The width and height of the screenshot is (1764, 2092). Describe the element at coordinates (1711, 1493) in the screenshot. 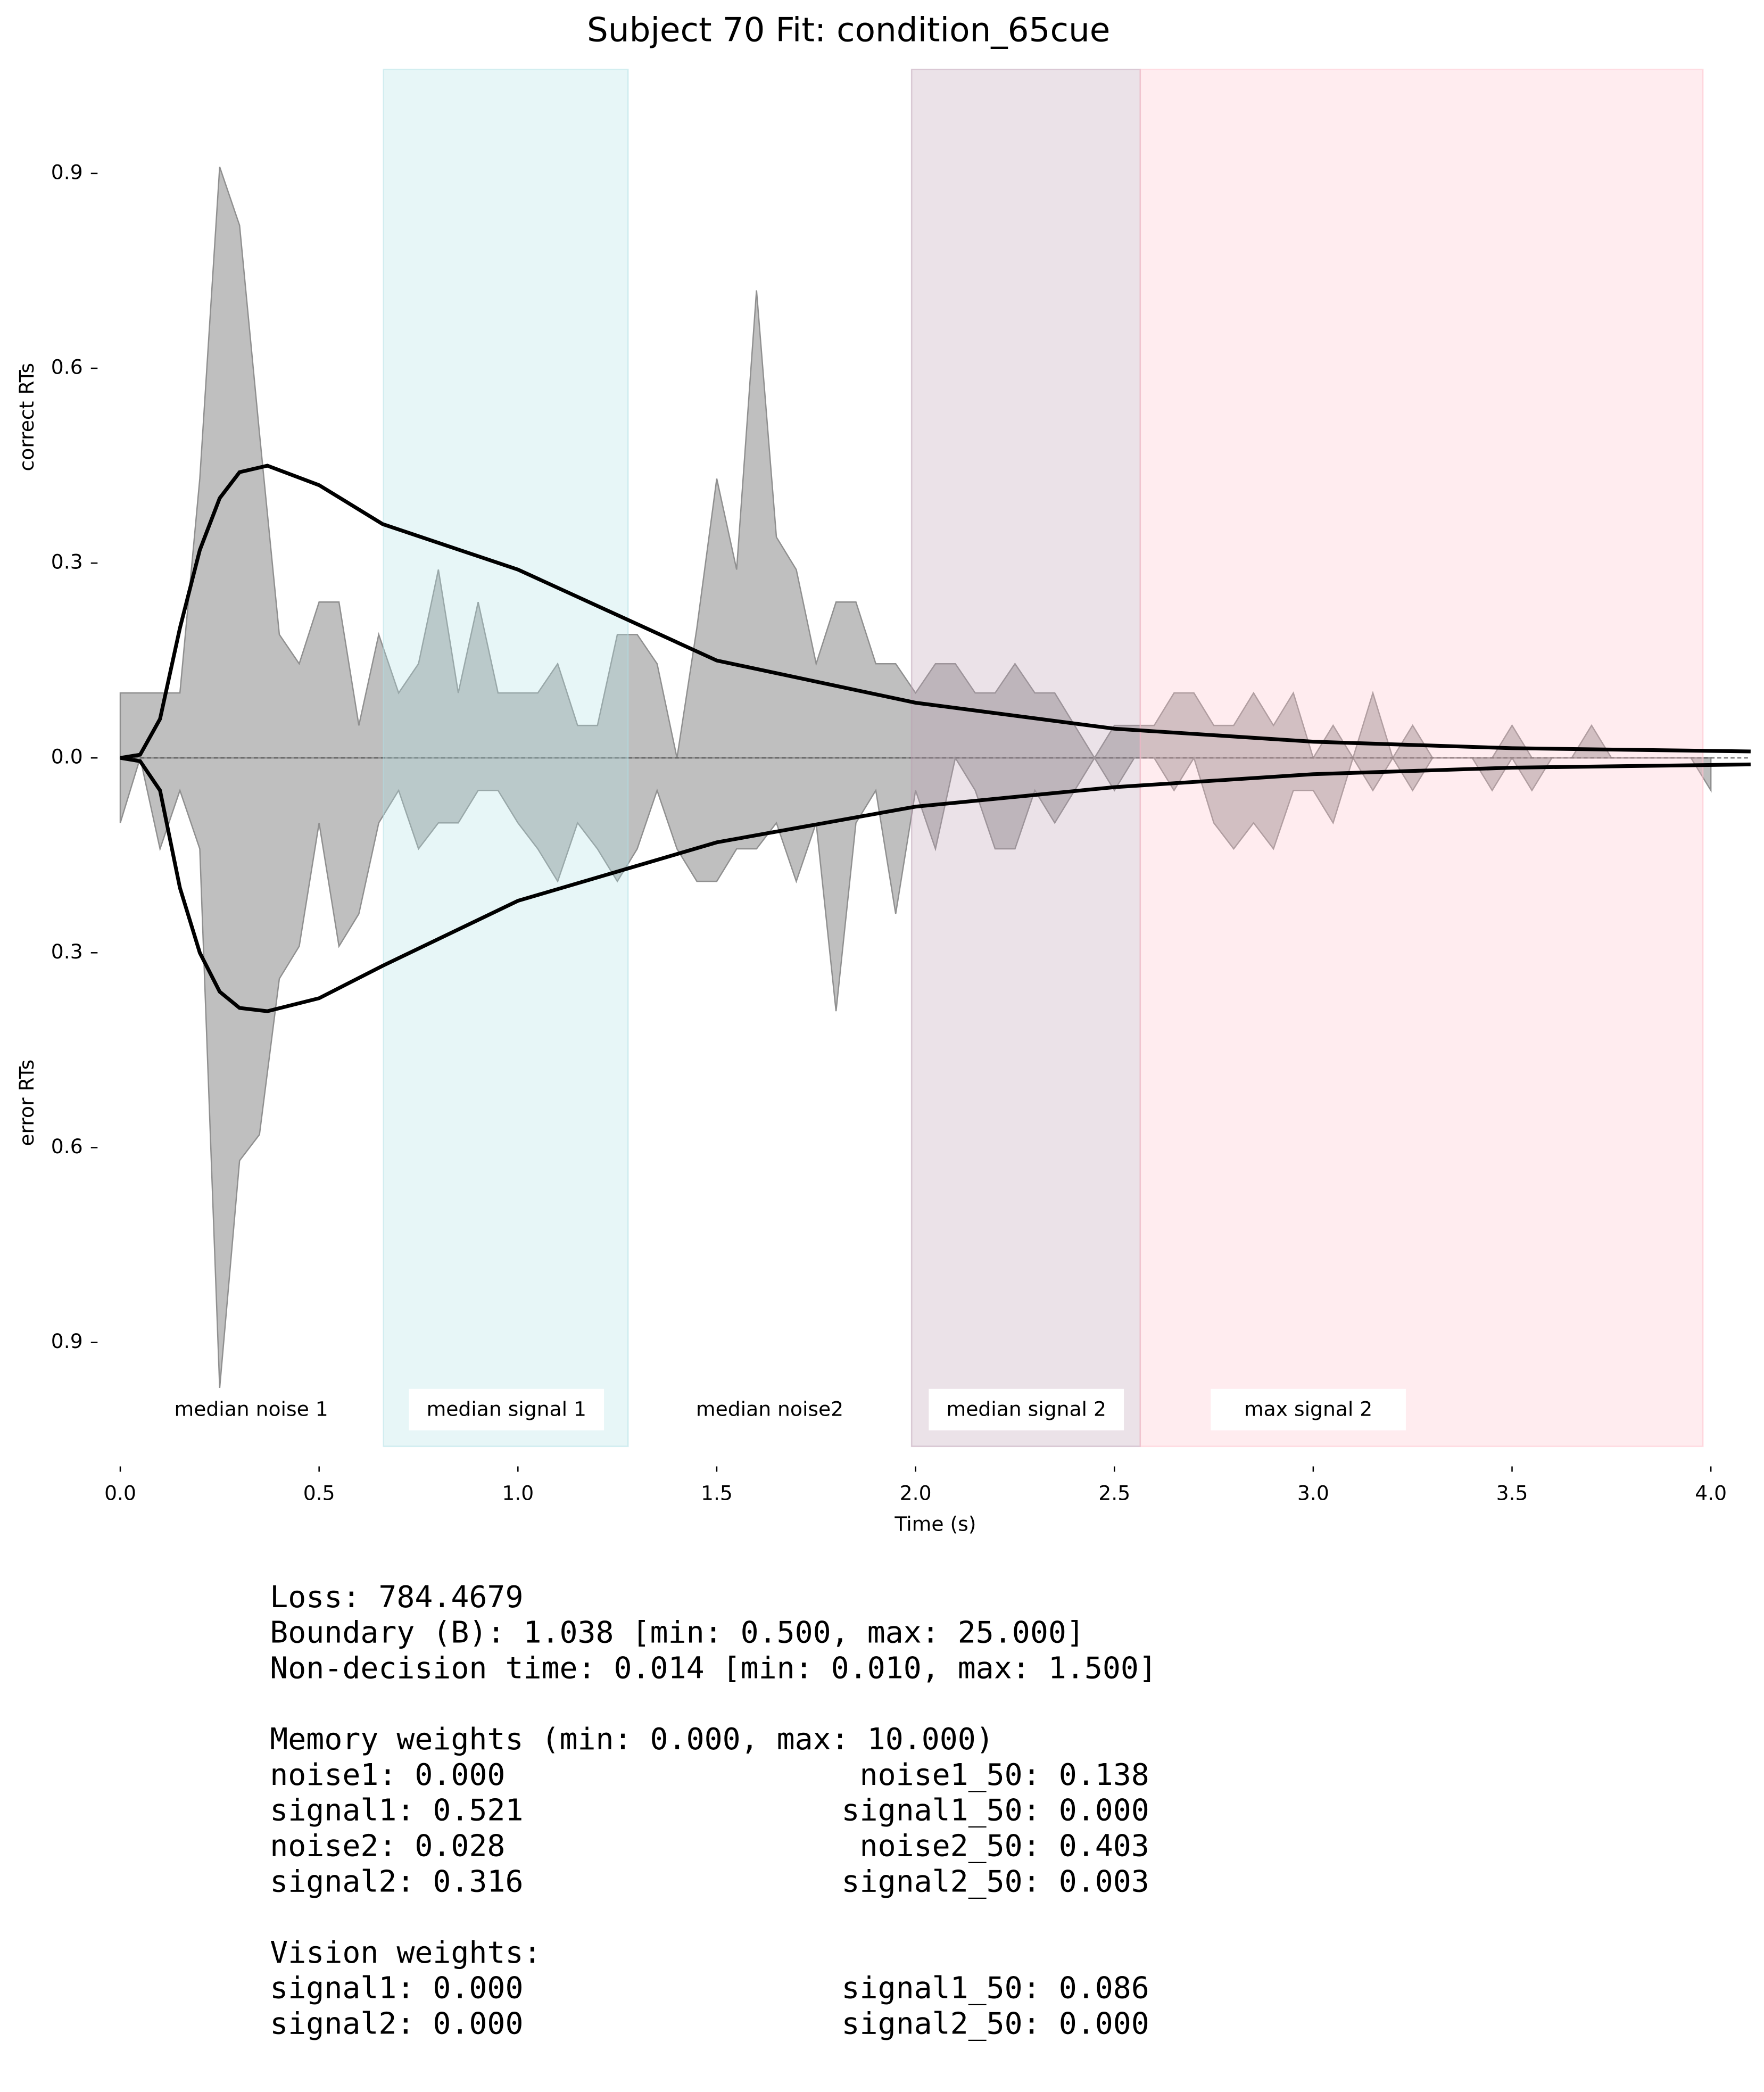

I see `x-tick-label: 4.0` at that location.